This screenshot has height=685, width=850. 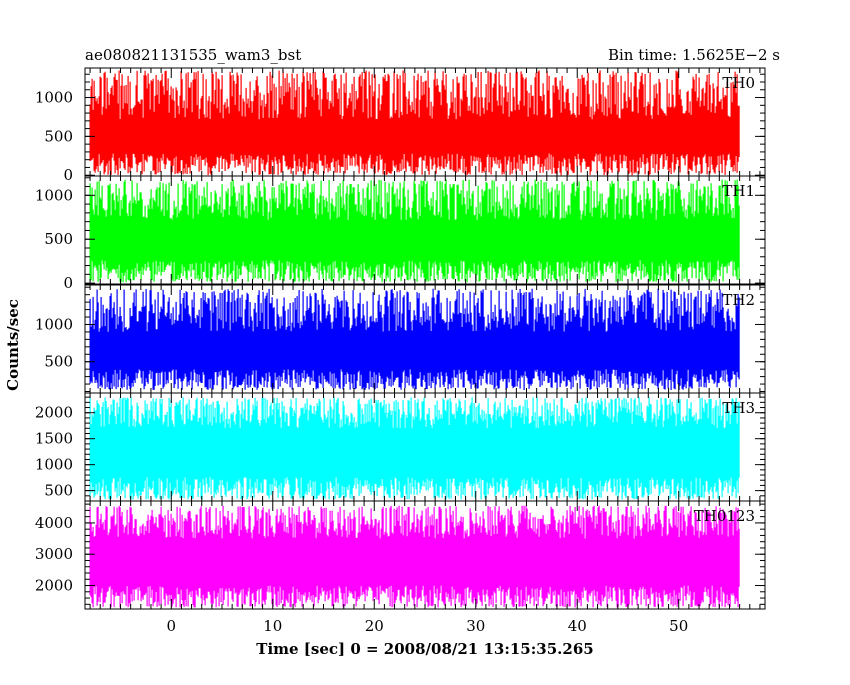 I want to click on panel-th3: TH3 500 1000 1500 2000, so click(x=400, y=447).